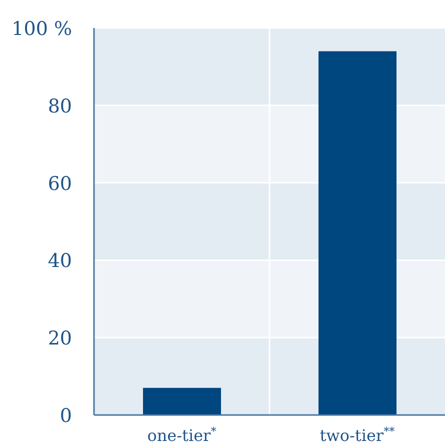 Image resolution: width=445 pixels, height=443 pixels. I want to click on x-tick-label: two-tier$^{**}$, so click(358, 433).